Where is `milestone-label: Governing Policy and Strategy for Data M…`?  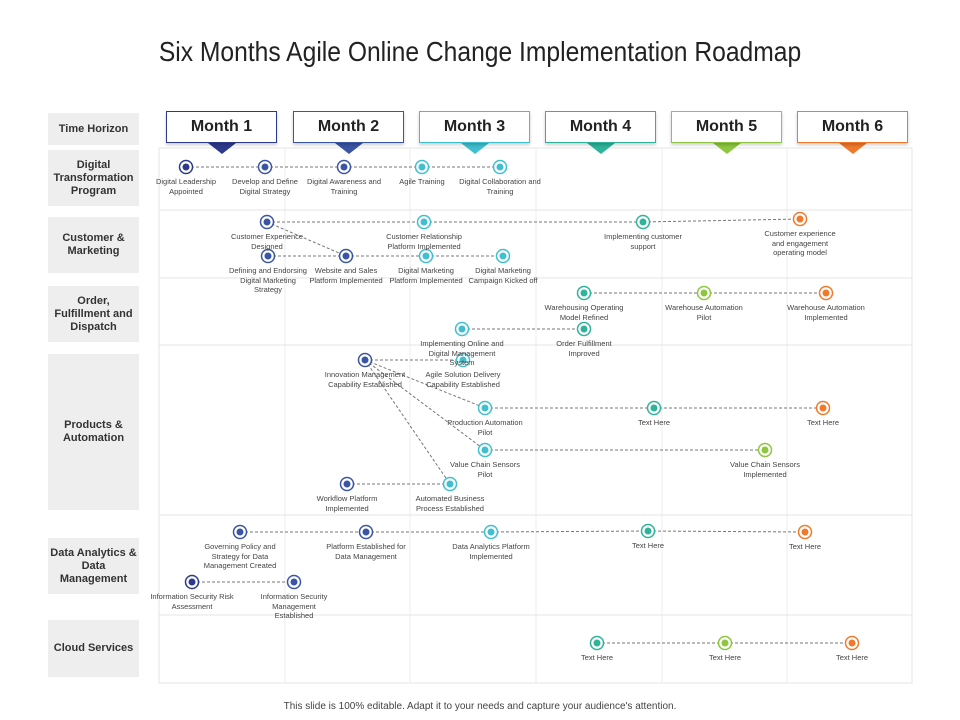 milestone-label: Governing Policy and Strategy for Data M… is located at coordinates (240, 556).